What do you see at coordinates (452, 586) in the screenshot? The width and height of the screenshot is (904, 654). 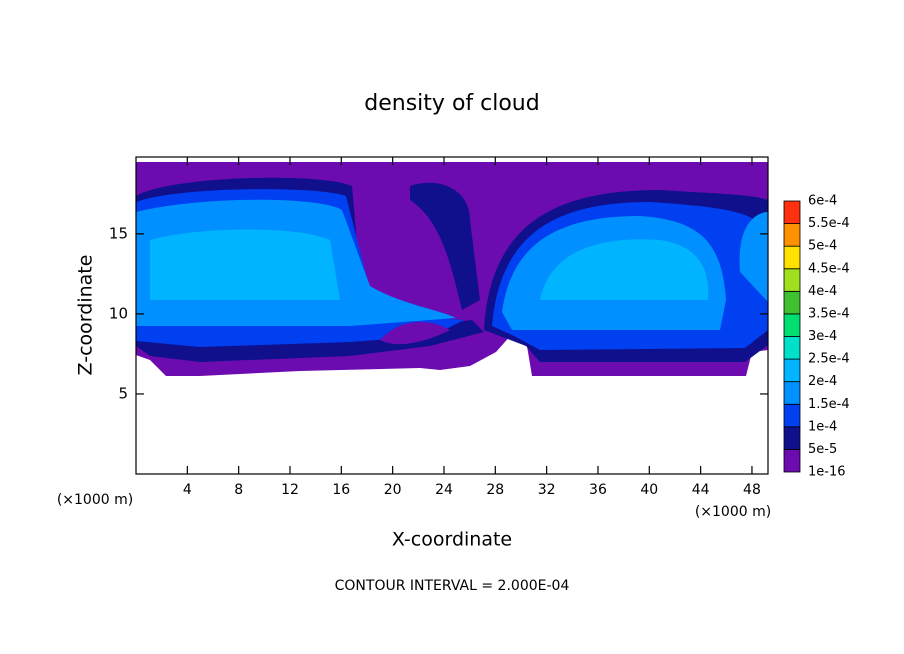 I see `footnote: CONTOUR INTERVAL = 2.000E-04` at bounding box center [452, 586].